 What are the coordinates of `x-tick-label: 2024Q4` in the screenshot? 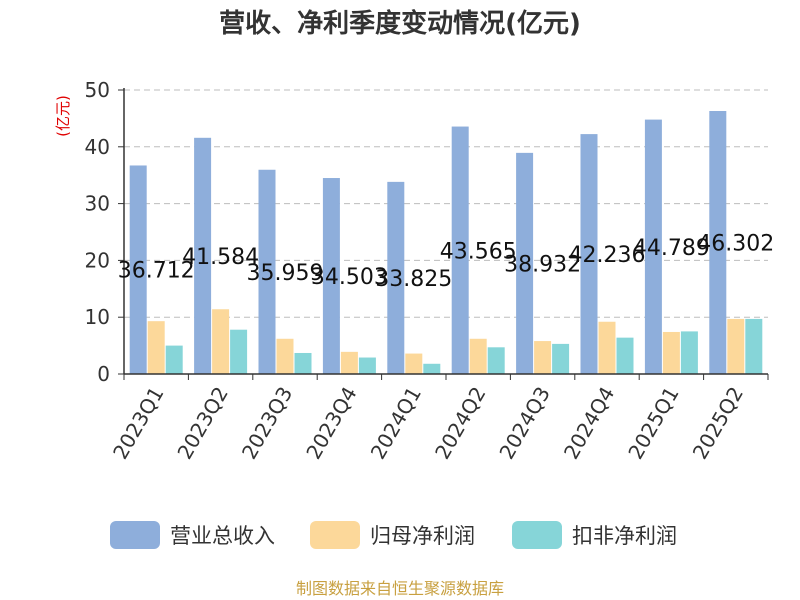 It's located at (589, 423).